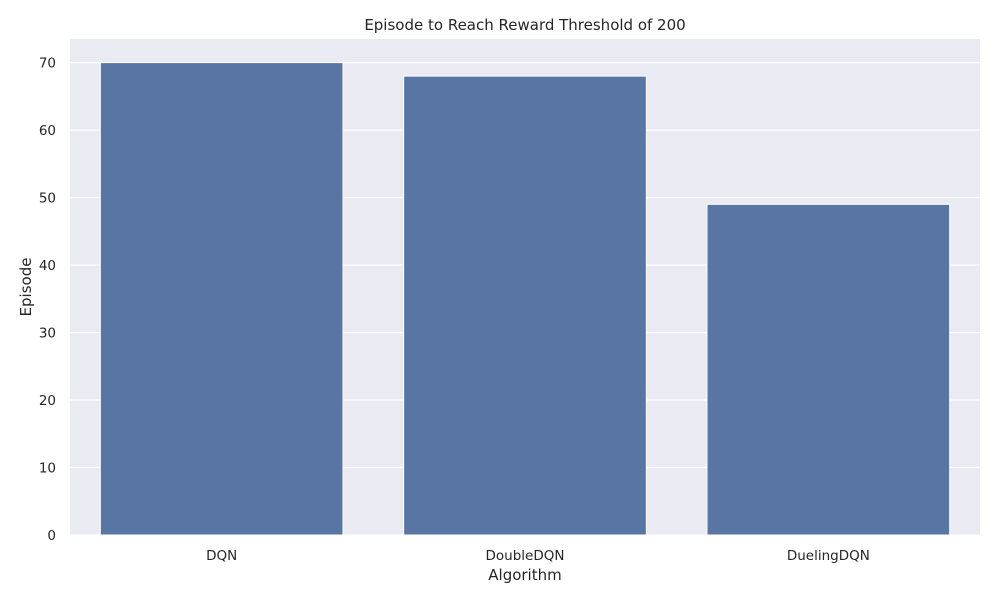  What do you see at coordinates (51, 536) in the screenshot?
I see `y-tick-label: 0` at bounding box center [51, 536].